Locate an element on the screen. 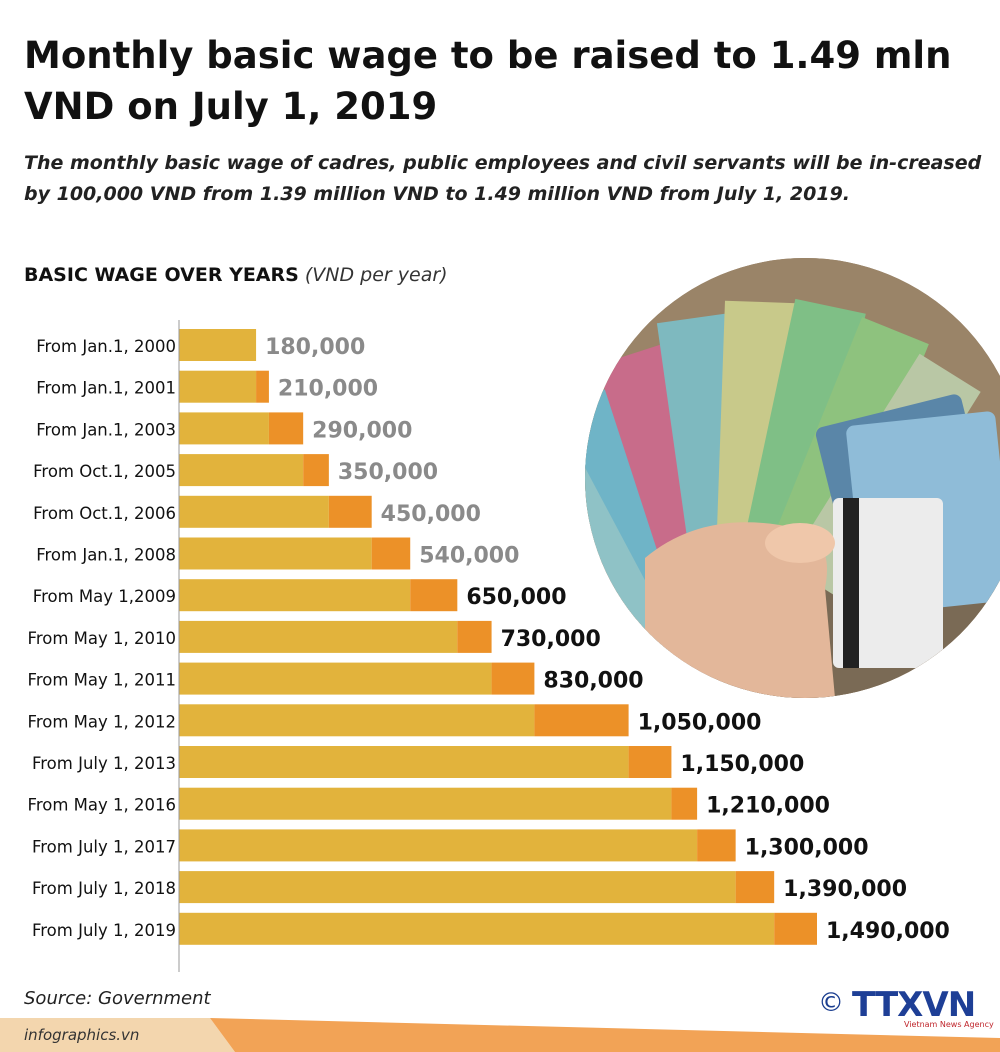 This screenshot has width=1000, height=1052. category-label: From Jan.1, 2008 is located at coordinates (106, 555).